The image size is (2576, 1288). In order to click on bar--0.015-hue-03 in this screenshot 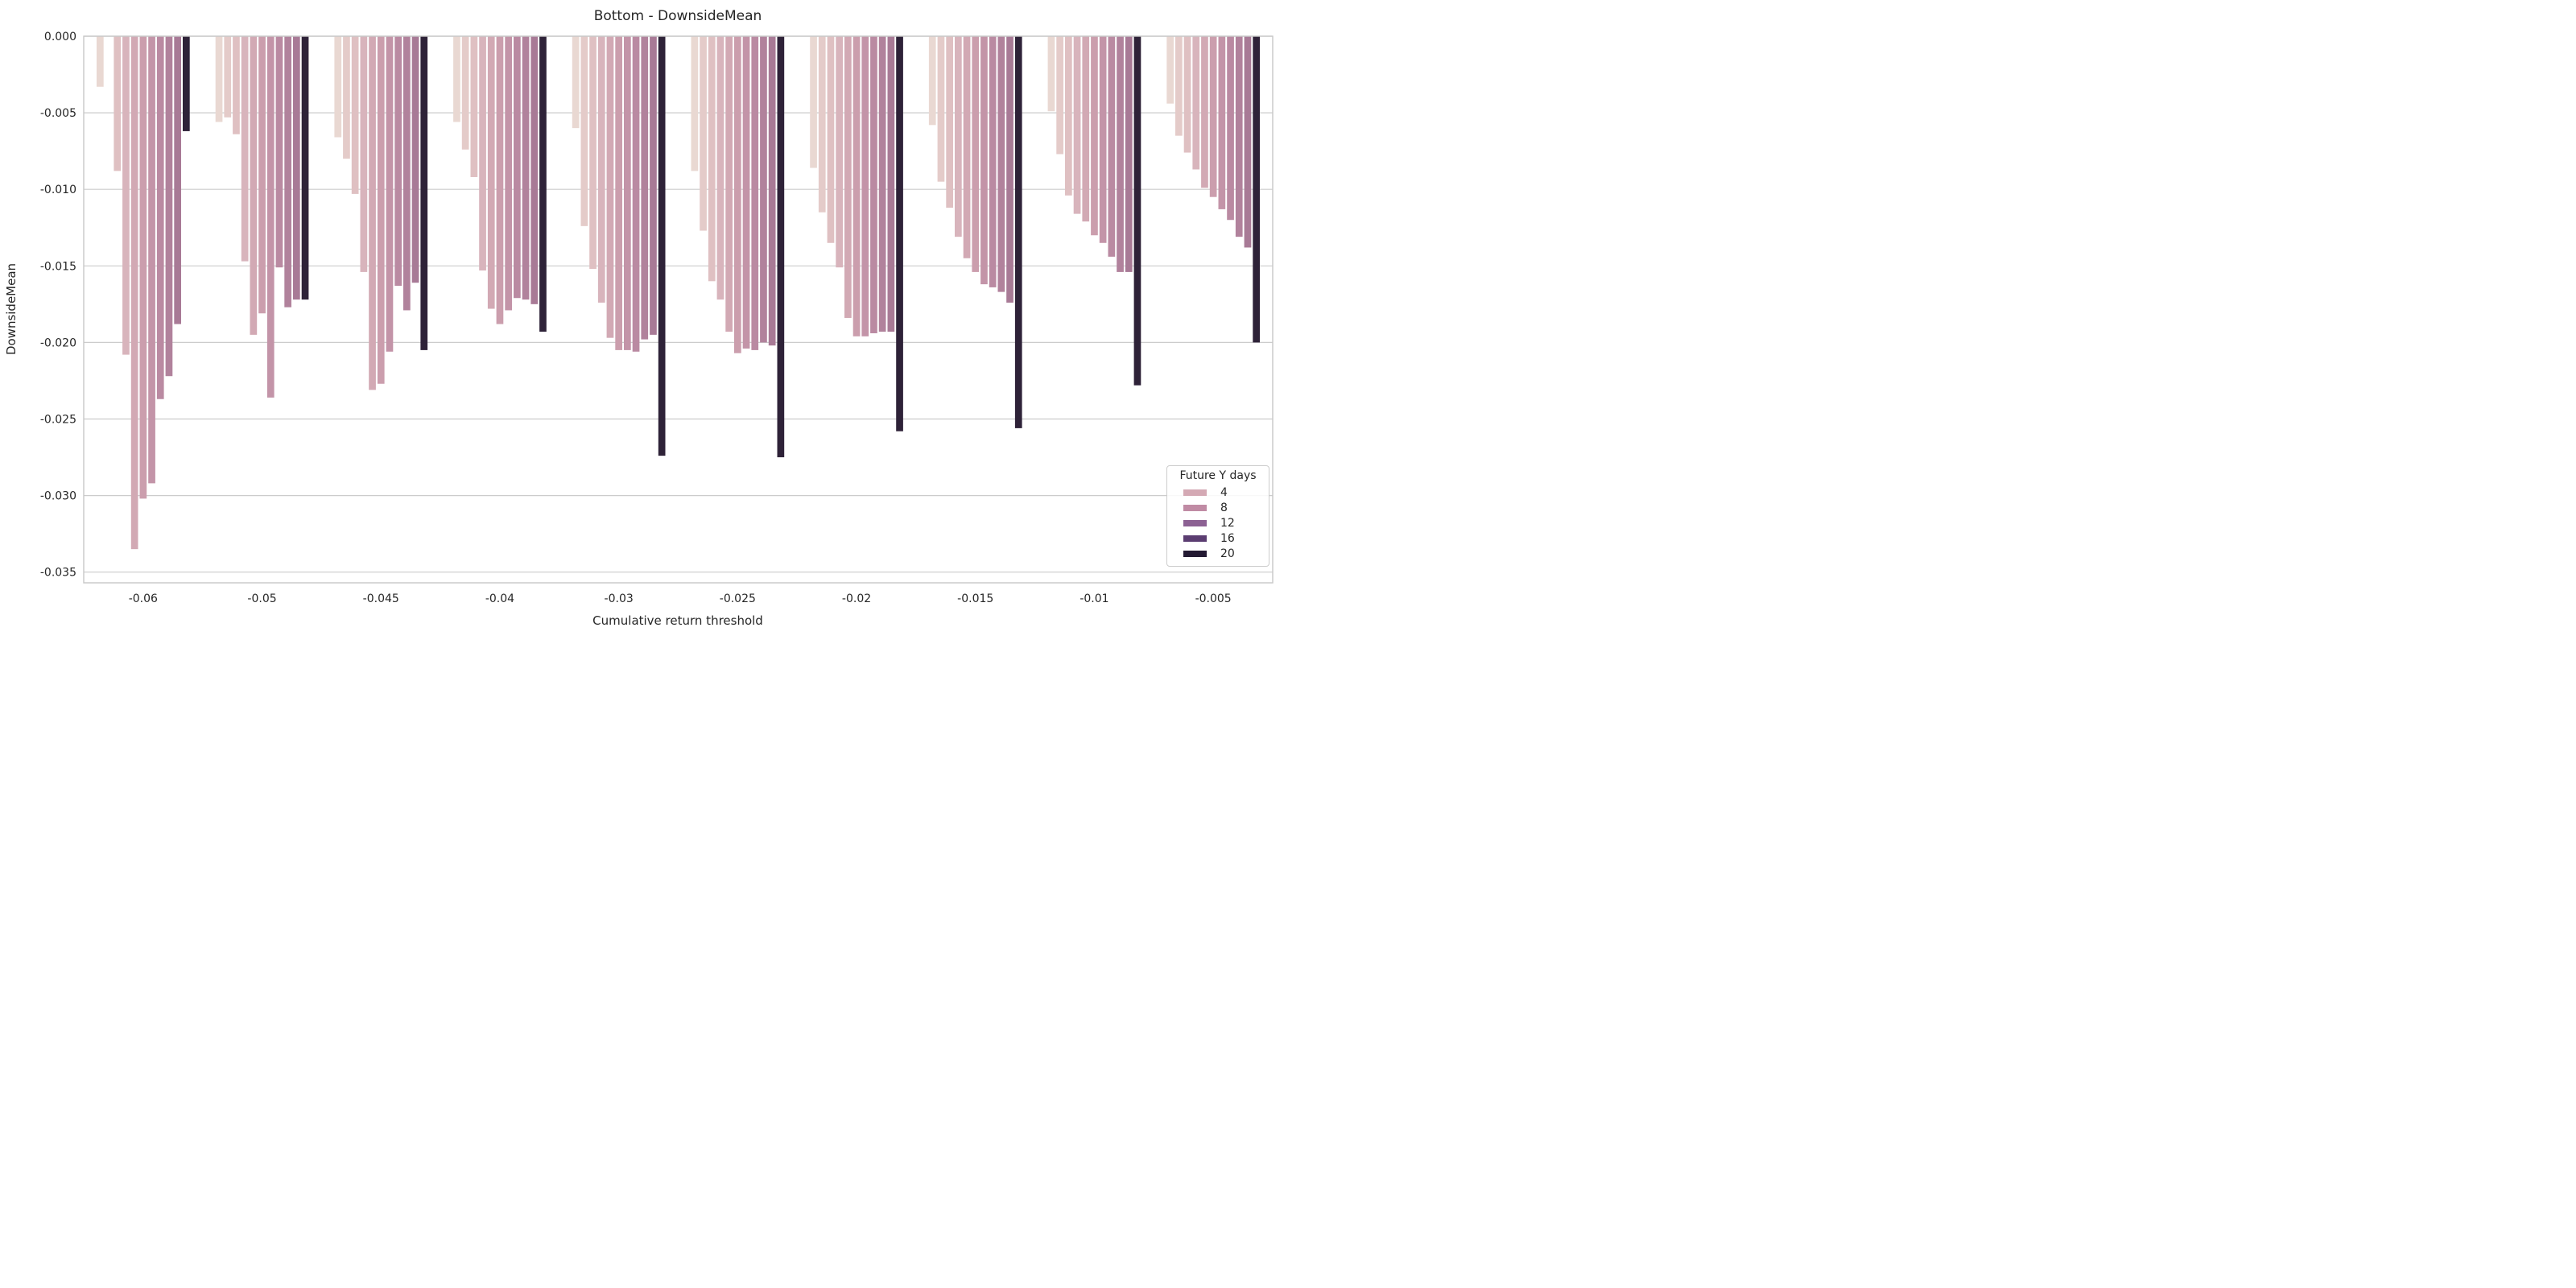, I will do `click(949, 122)`.